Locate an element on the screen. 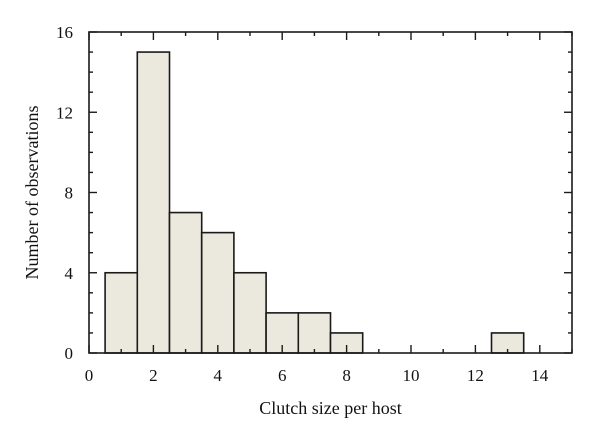 This screenshot has width=600, height=440. x-tick-label-8: 8 is located at coordinates (346, 375).